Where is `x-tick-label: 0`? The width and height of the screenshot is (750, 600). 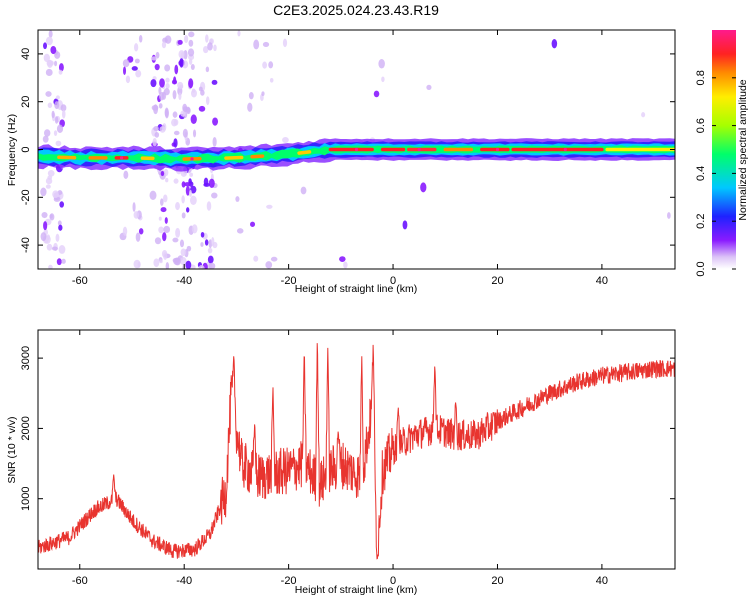 x-tick-label: 0 is located at coordinates (393, 581).